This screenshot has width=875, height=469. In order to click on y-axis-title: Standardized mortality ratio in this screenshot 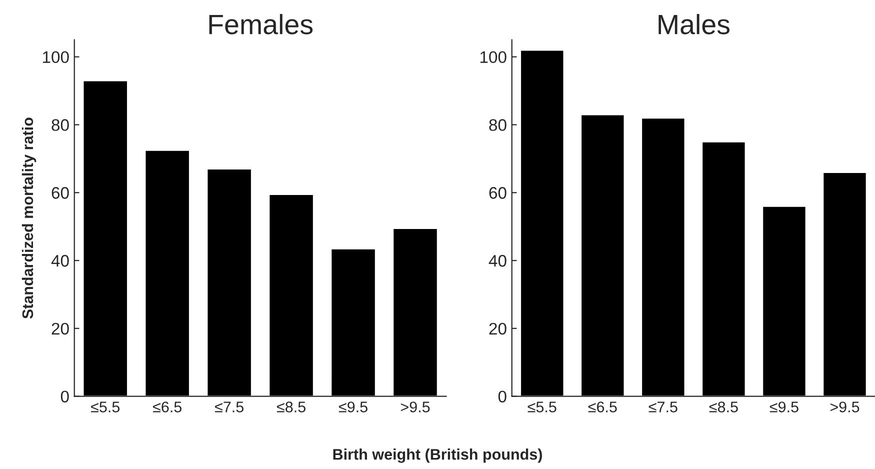, I will do `click(29, 218)`.